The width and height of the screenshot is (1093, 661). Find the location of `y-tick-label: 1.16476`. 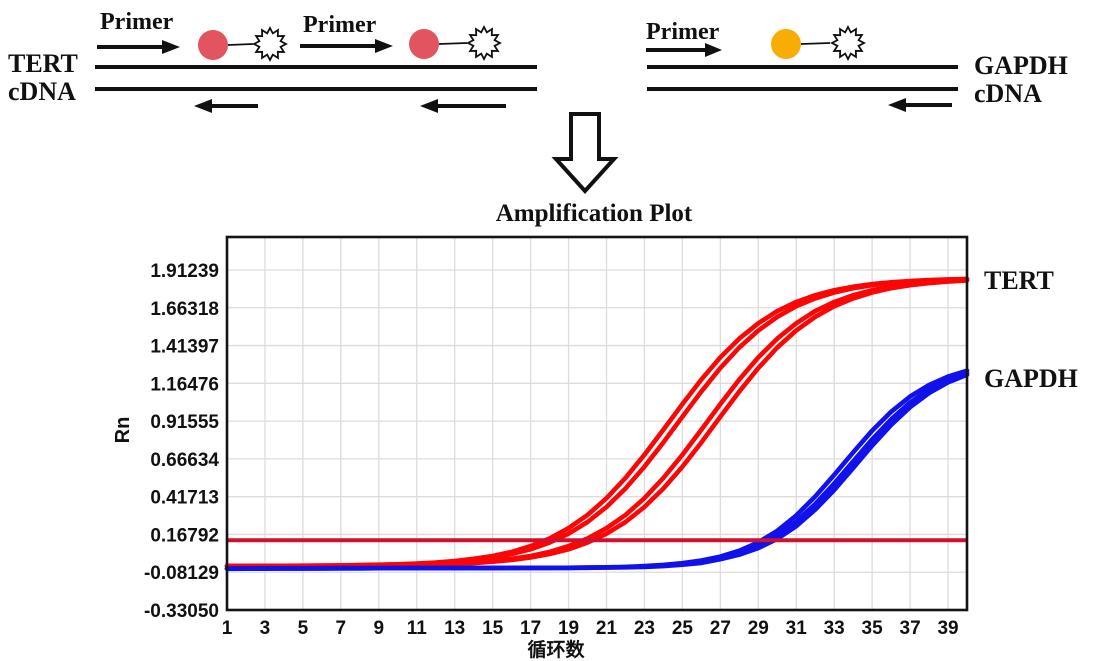

y-tick-label: 1.16476 is located at coordinates (184, 384).